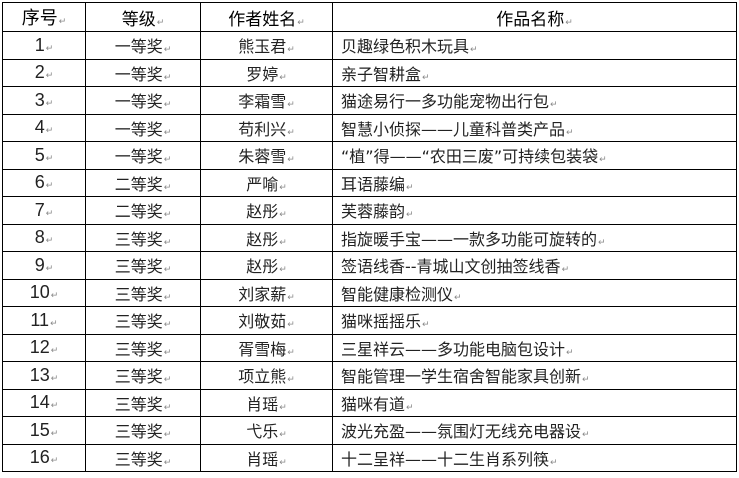 Image resolution: width=739 pixels, height=478 pixels. What do you see at coordinates (44, 100) in the screenshot?
I see `number-cell: 3` at bounding box center [44, 100].